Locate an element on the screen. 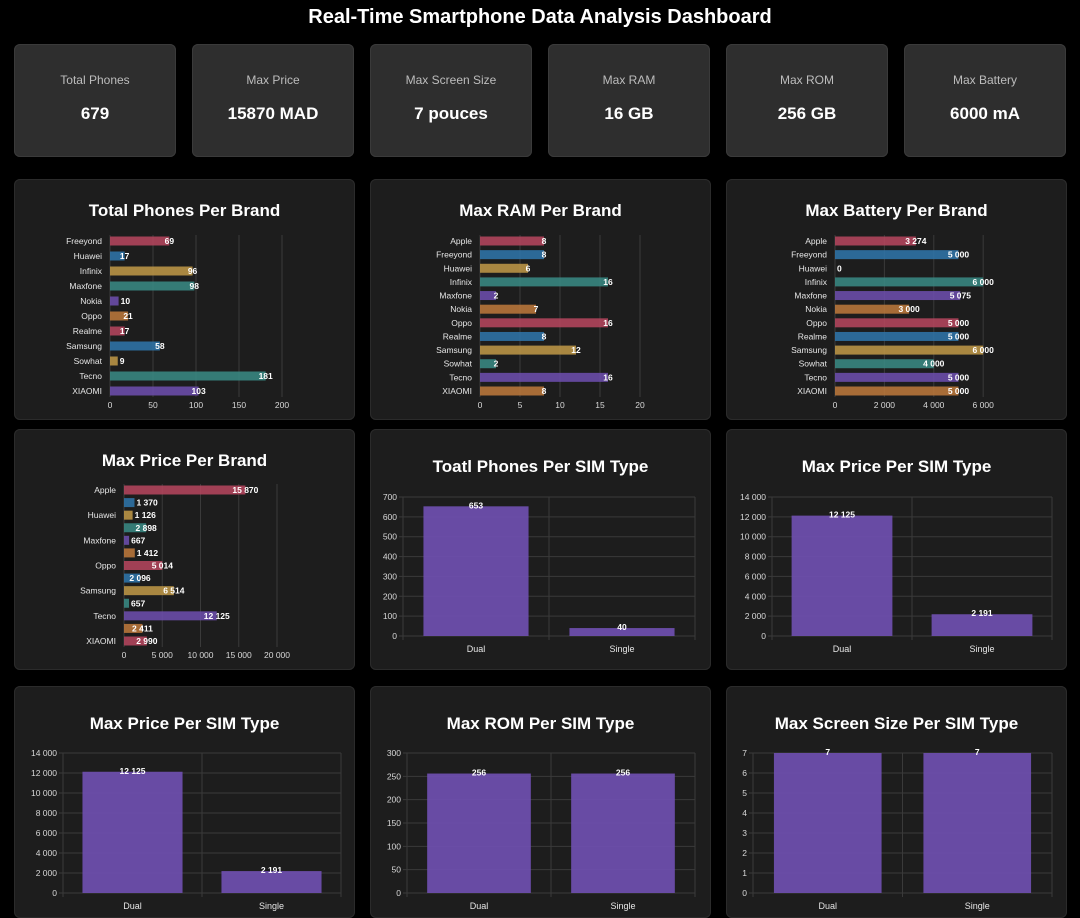  tick-label: 50 is located at coordinates (397, 870).